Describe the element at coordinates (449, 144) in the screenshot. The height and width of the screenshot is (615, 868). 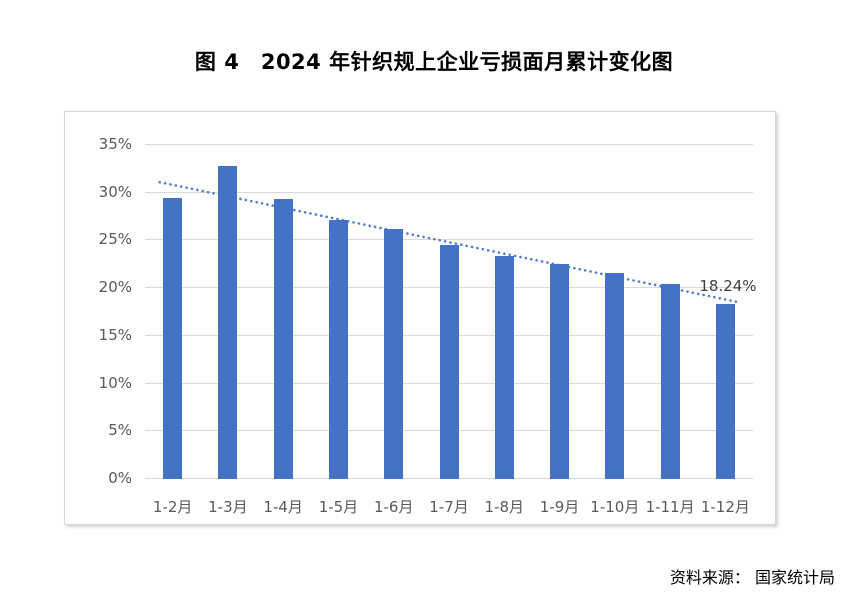
I see `gridline` at that location.